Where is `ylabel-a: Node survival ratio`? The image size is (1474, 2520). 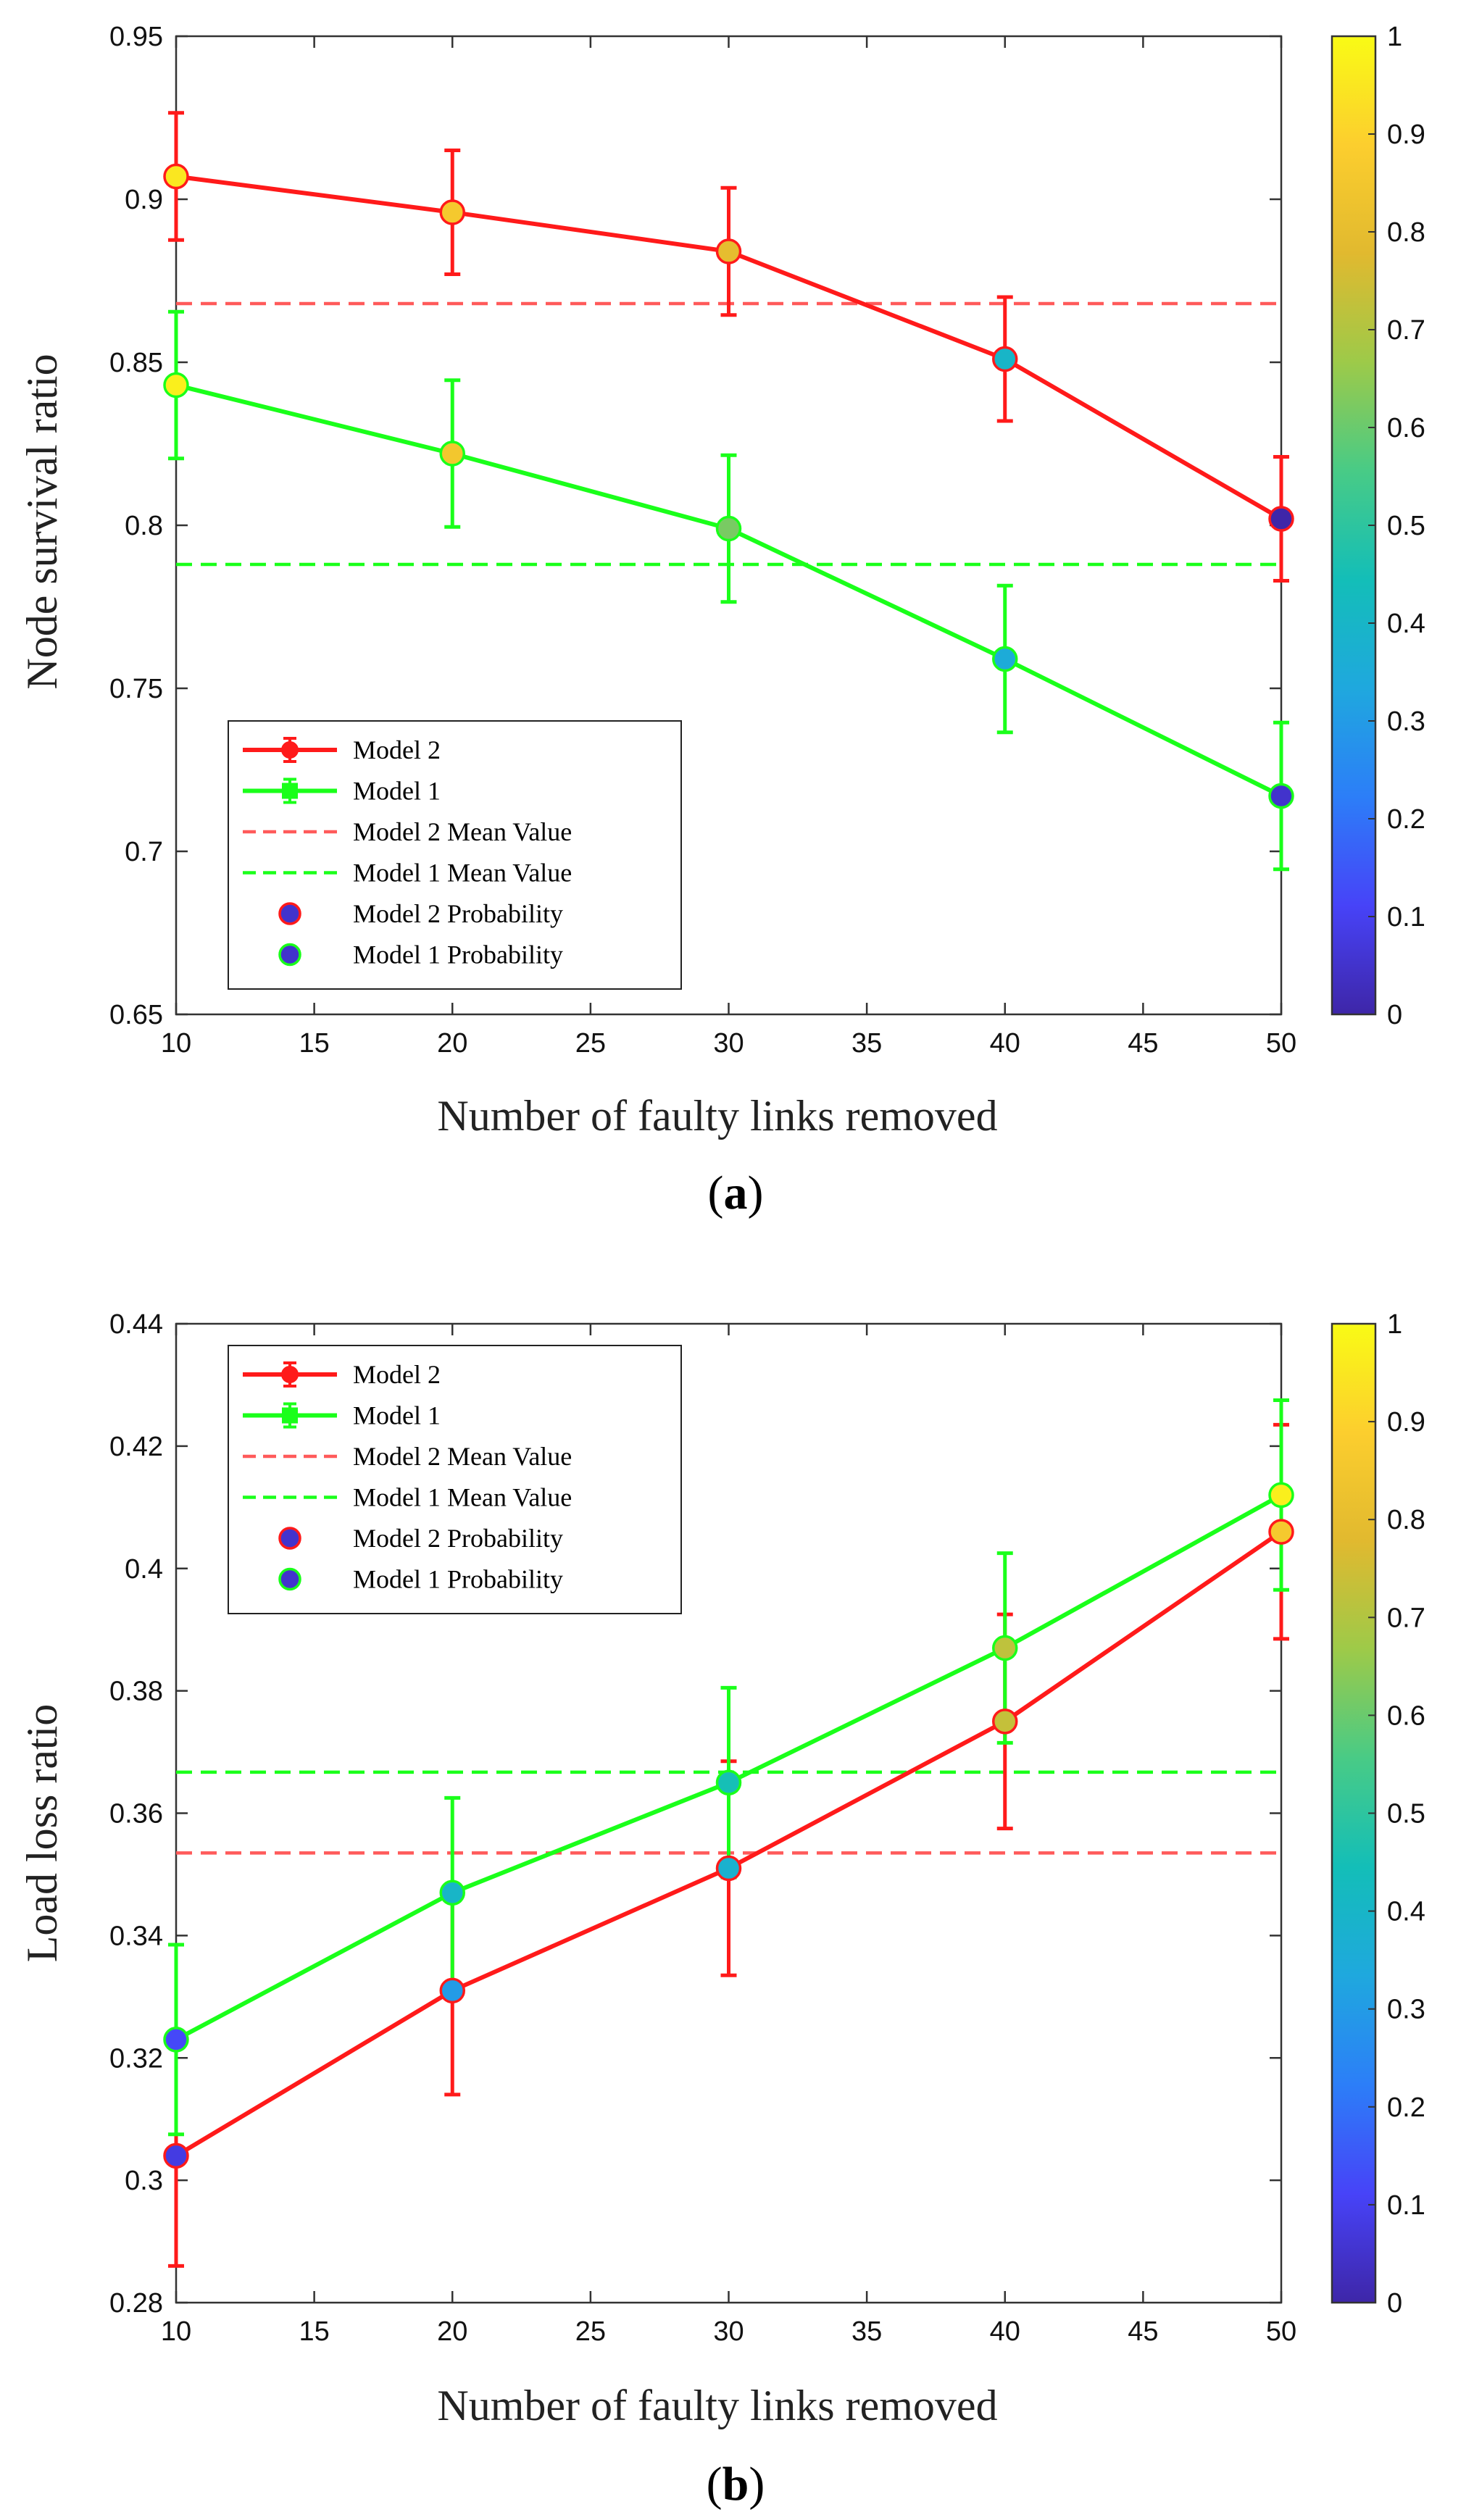
ylabel-a: Node survival ratio is located at coordinates (42, 521).